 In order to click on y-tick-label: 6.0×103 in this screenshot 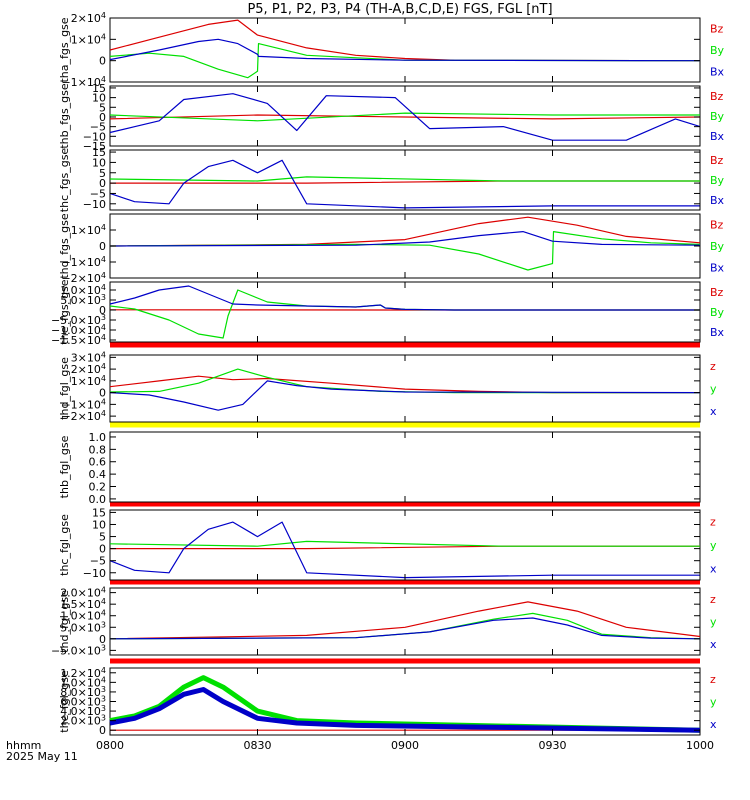, I will do `click(83, 702)`.